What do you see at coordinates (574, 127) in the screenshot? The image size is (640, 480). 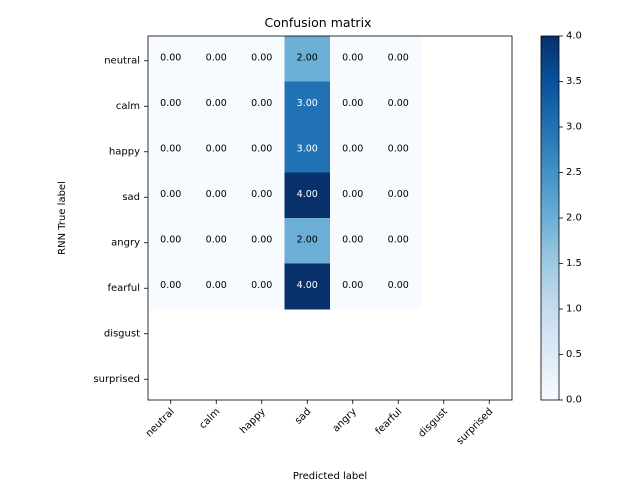 I see `colorbar-tick-label: 3.0` at bounding box center [574, 127].